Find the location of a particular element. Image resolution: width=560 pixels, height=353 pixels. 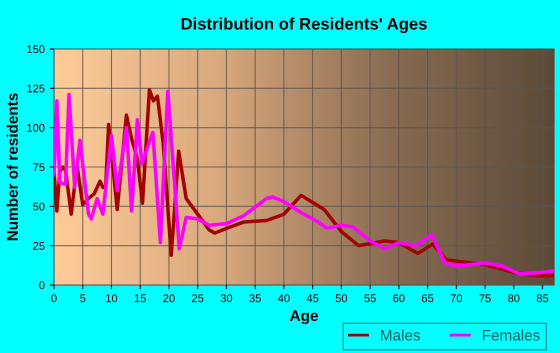

x-tick-label: 70 is located at coordinates (456, 298).